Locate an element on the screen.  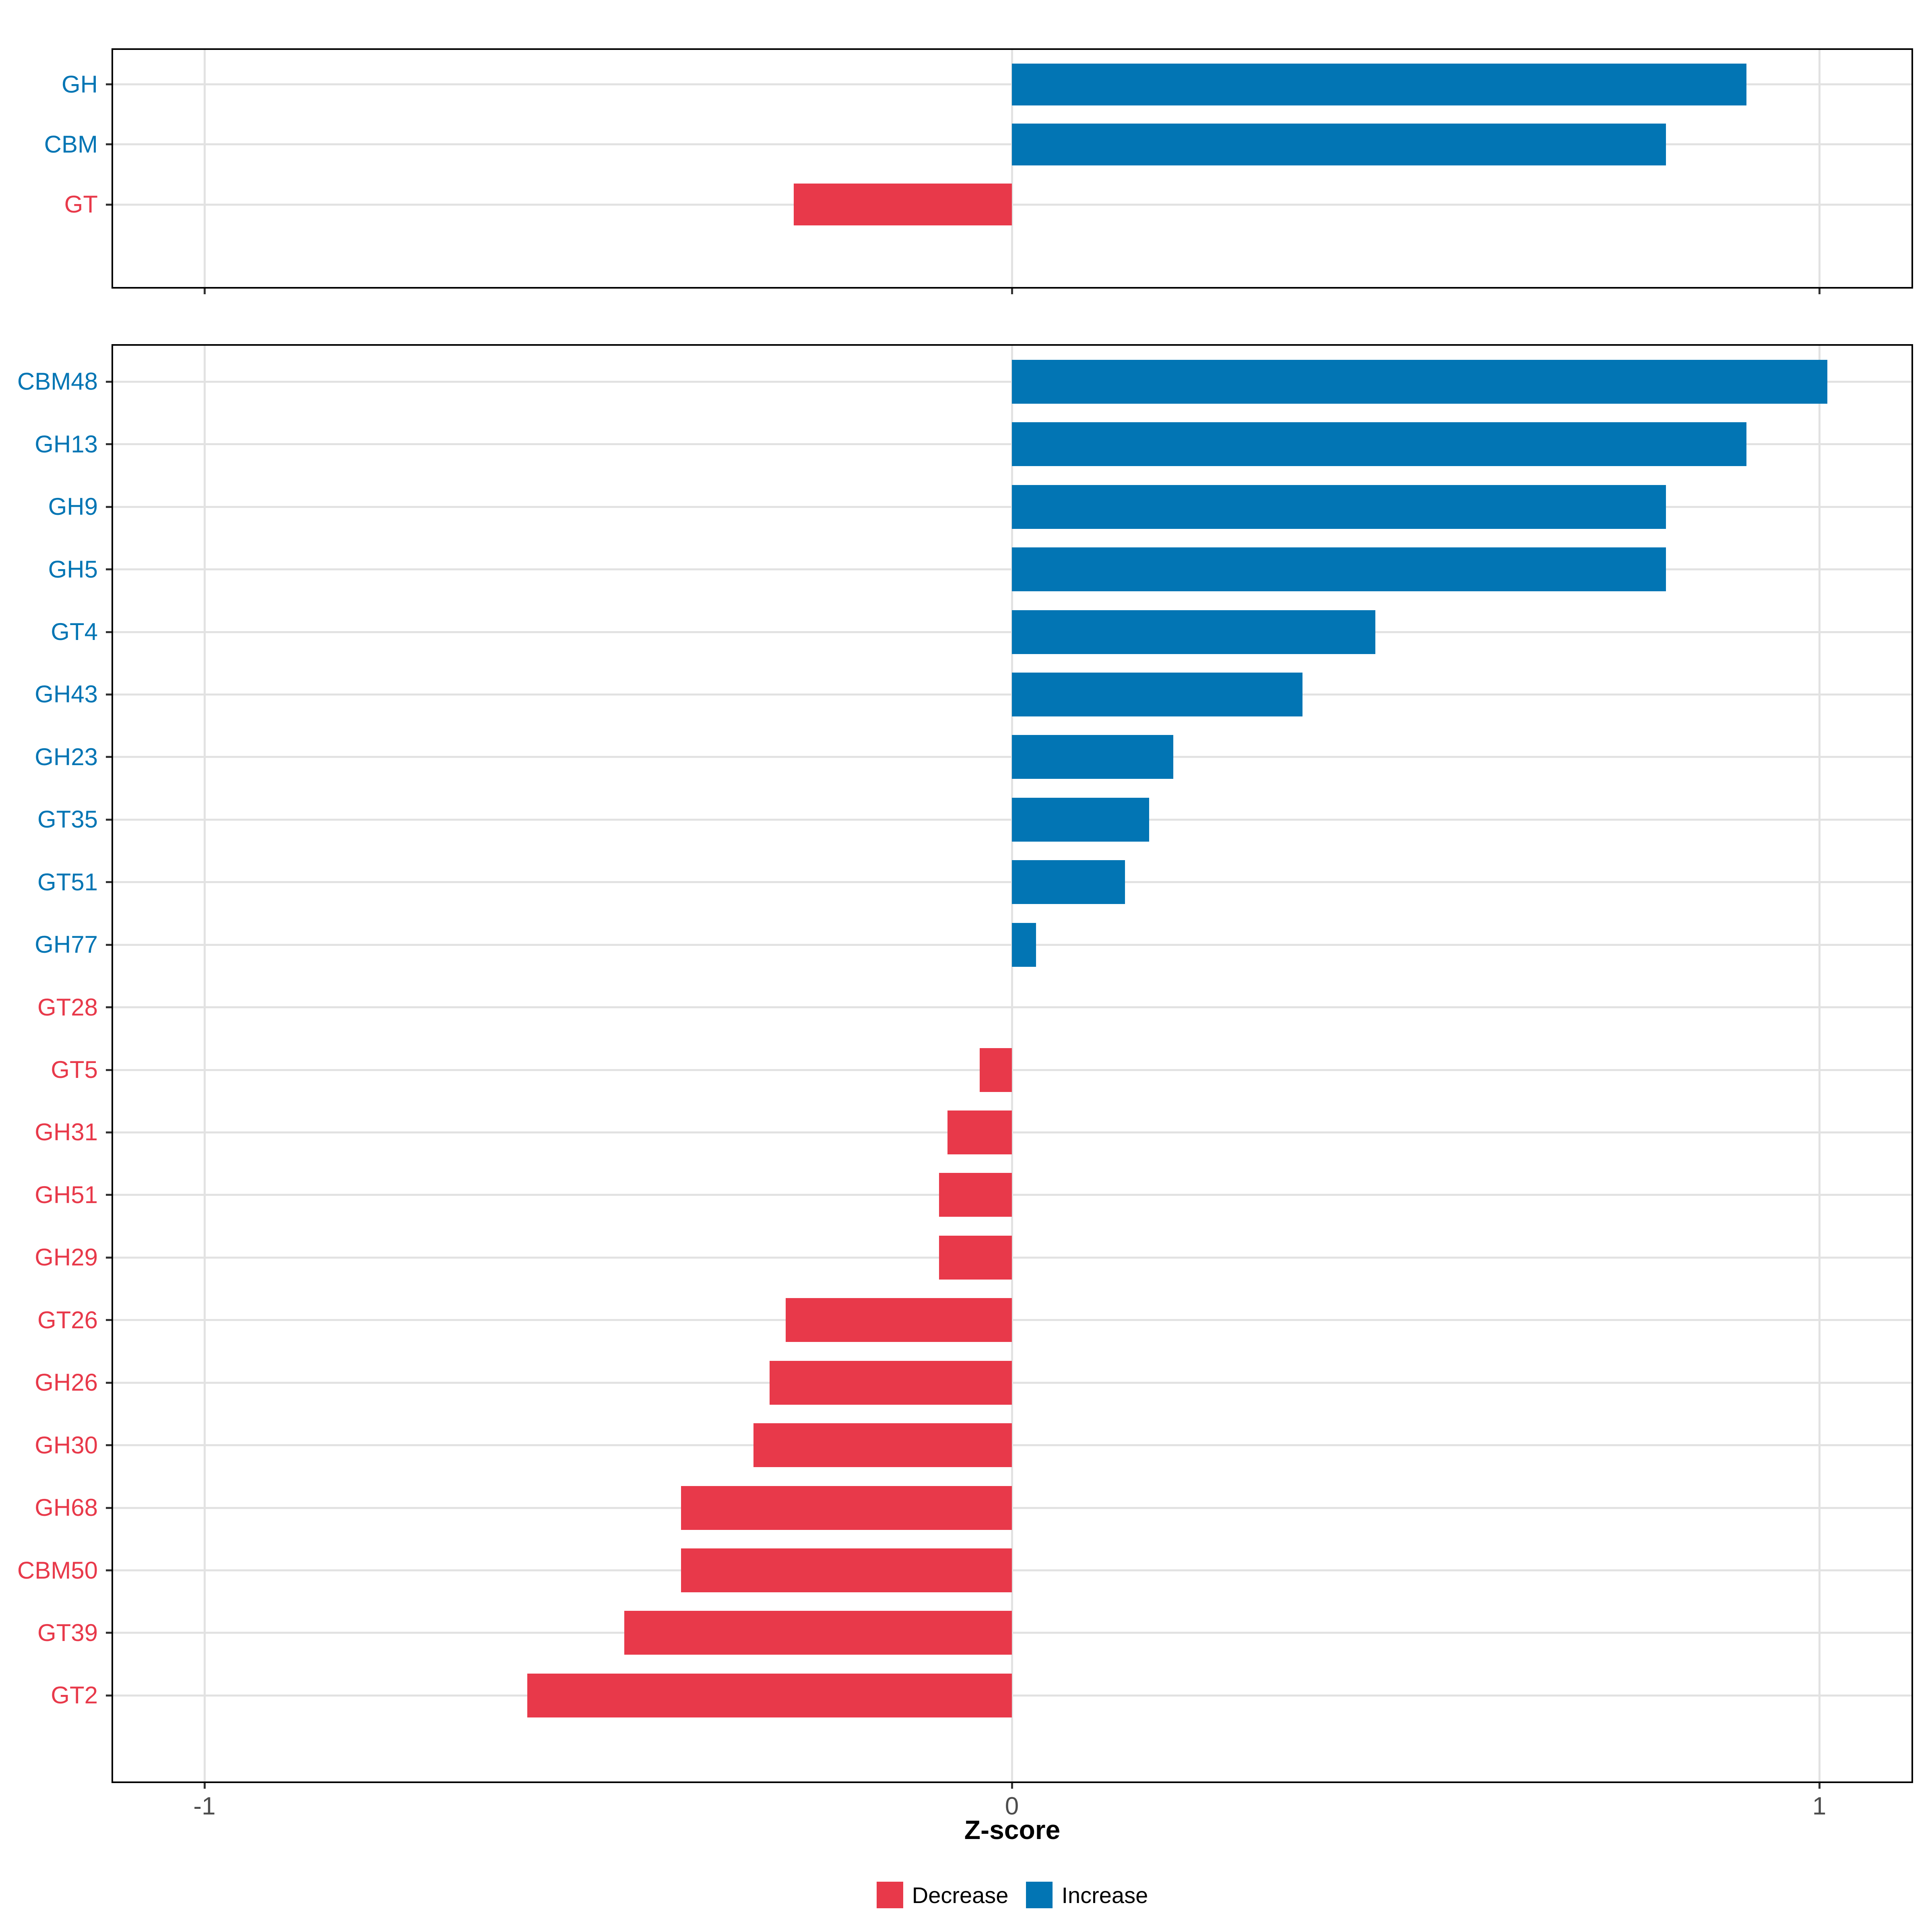
bar-GH77 is located at coordinates (1024, 945).